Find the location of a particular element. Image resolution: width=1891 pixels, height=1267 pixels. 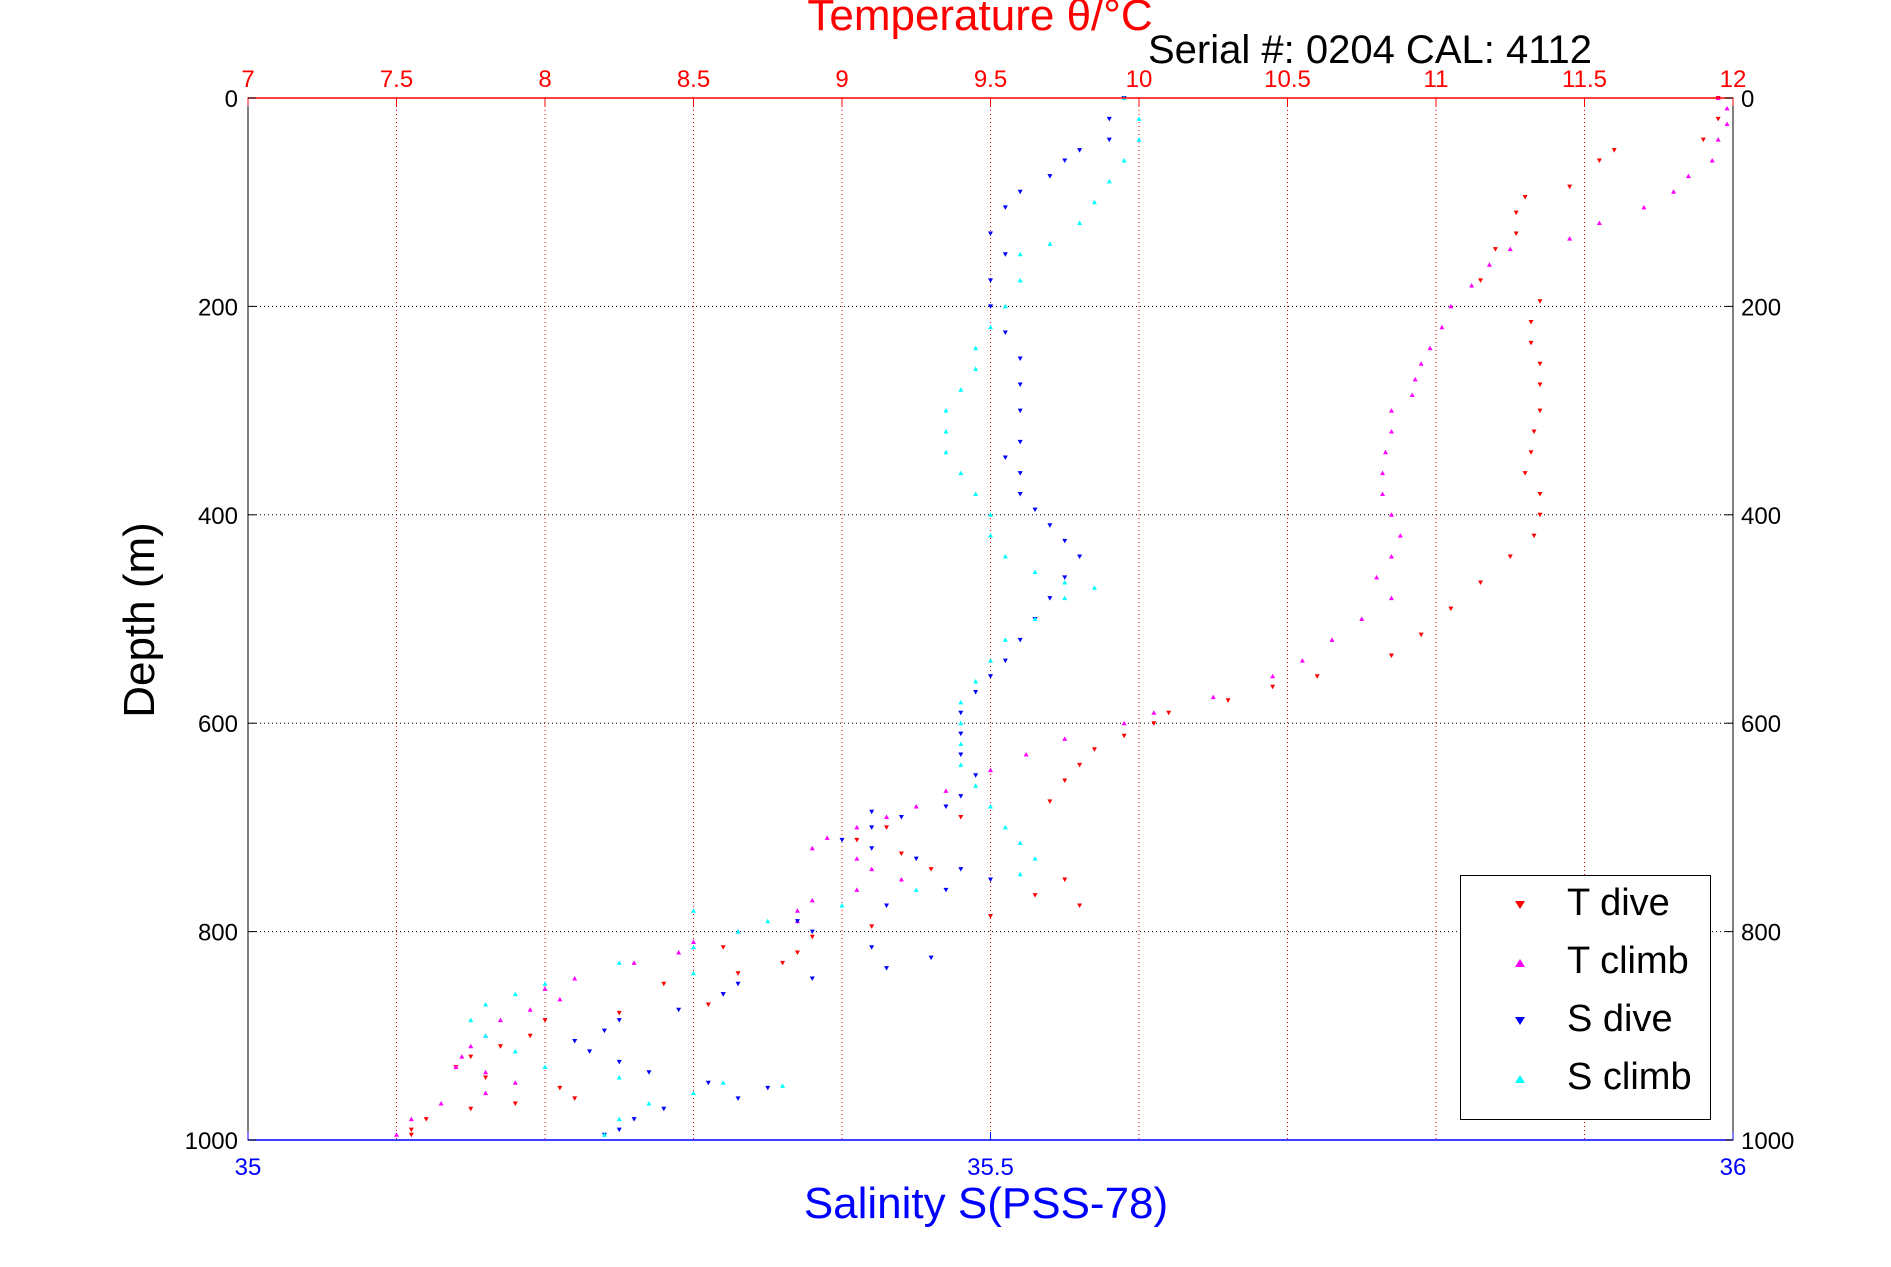

up-triangle-marker-icon is located at coordinates (1520, 963).